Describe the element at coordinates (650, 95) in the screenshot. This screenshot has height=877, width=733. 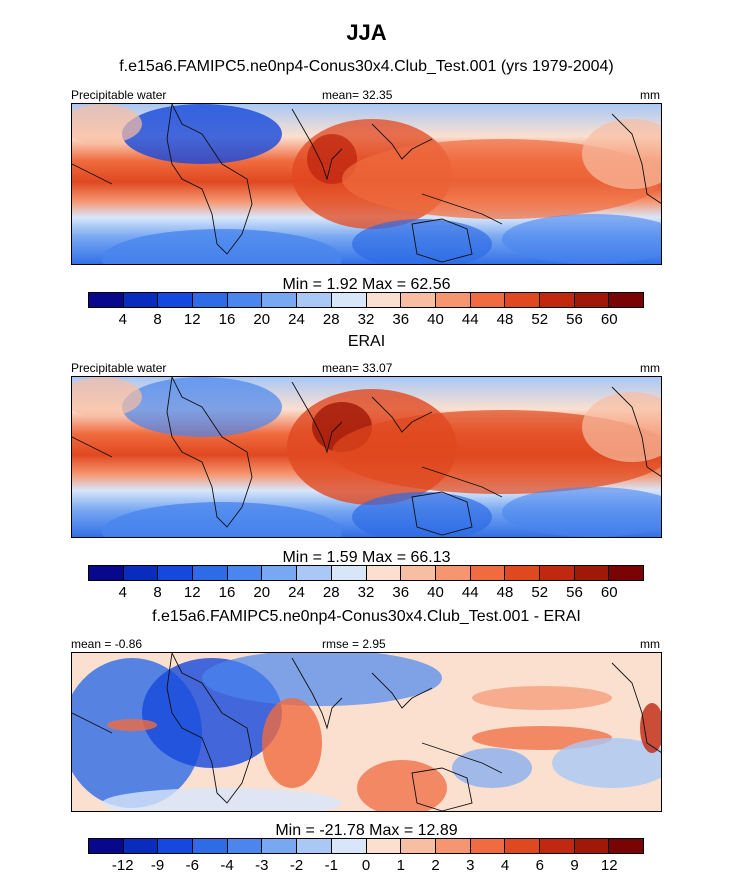
I see `panel1-unit-label: mm` at that location.